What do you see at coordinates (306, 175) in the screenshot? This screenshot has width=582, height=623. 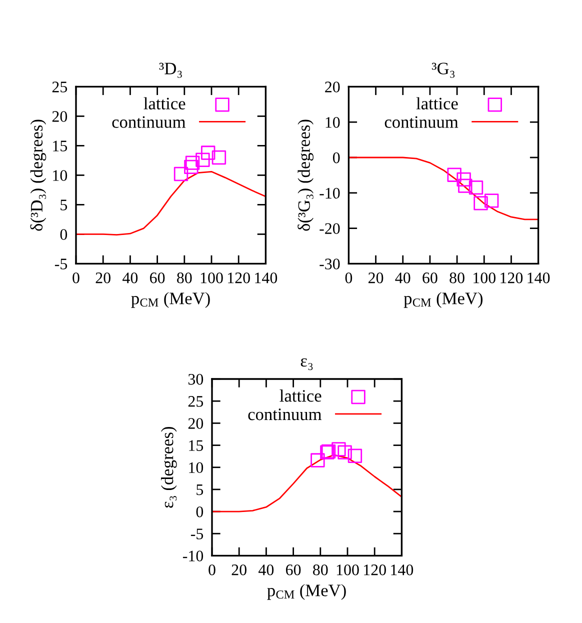 I see `y-axis-title: δ(³G₃) (degrees)` at bounding box center [306, 175].